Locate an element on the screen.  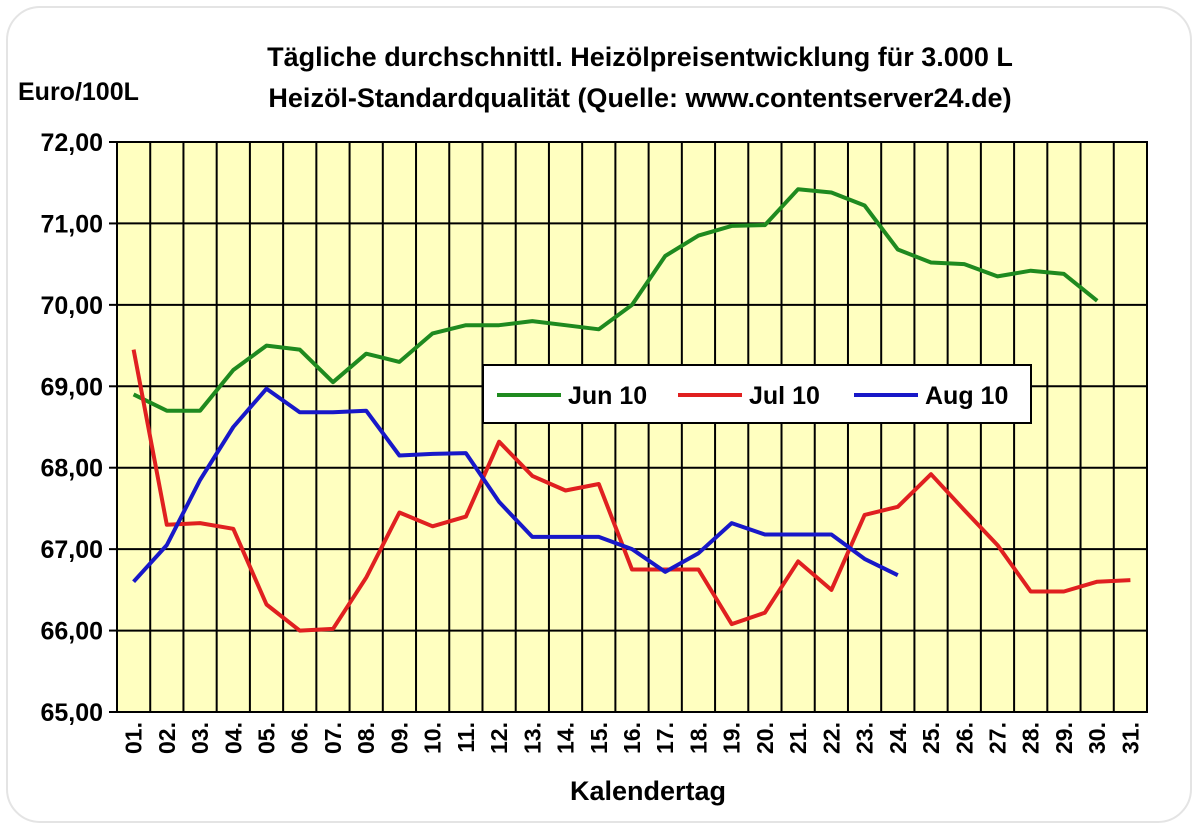
x-tick-label: 02. is located at coordinates (167, 738).